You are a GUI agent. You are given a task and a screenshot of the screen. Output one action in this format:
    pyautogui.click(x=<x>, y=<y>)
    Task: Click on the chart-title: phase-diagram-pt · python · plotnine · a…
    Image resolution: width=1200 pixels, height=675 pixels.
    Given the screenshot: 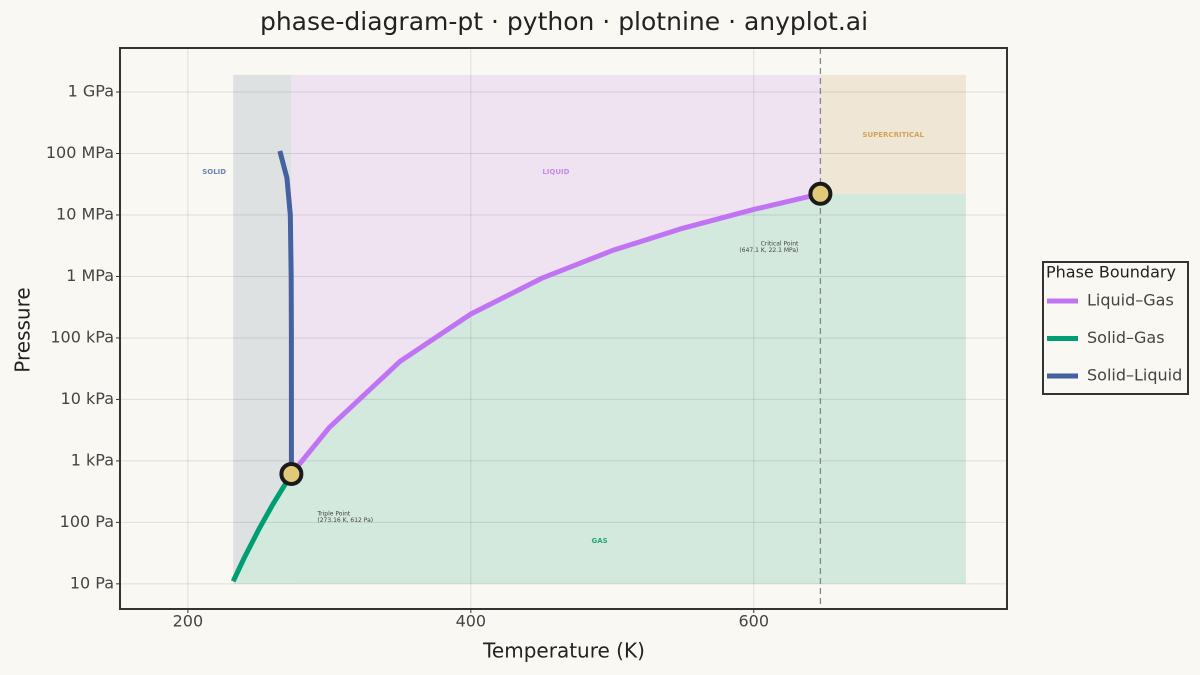 What is the action you would take?
    pyautogui.click(x=564, y=21)
    